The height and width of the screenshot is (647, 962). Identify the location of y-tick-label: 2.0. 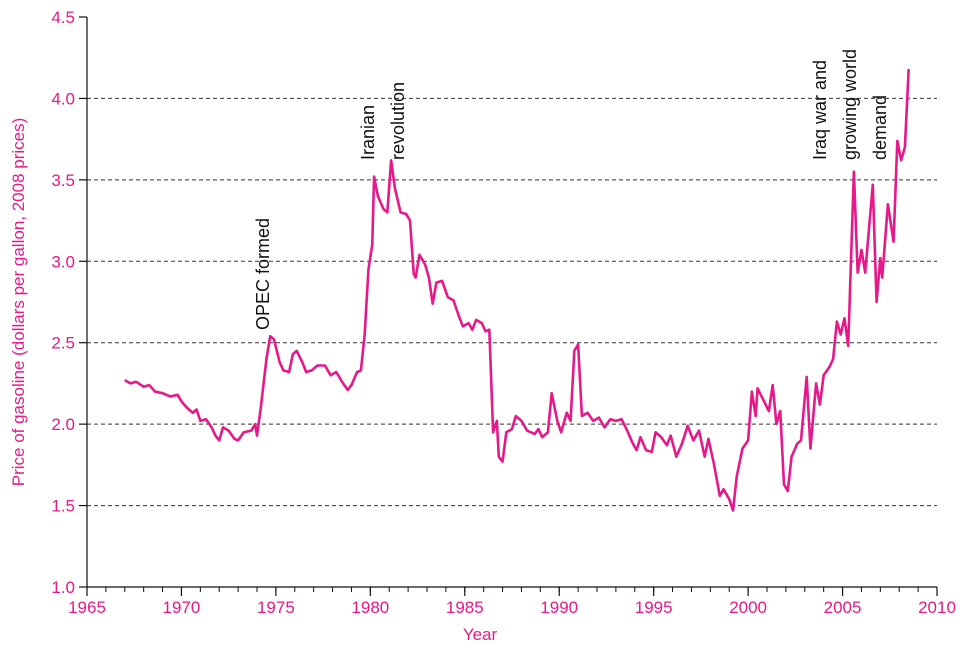
(63, 424).